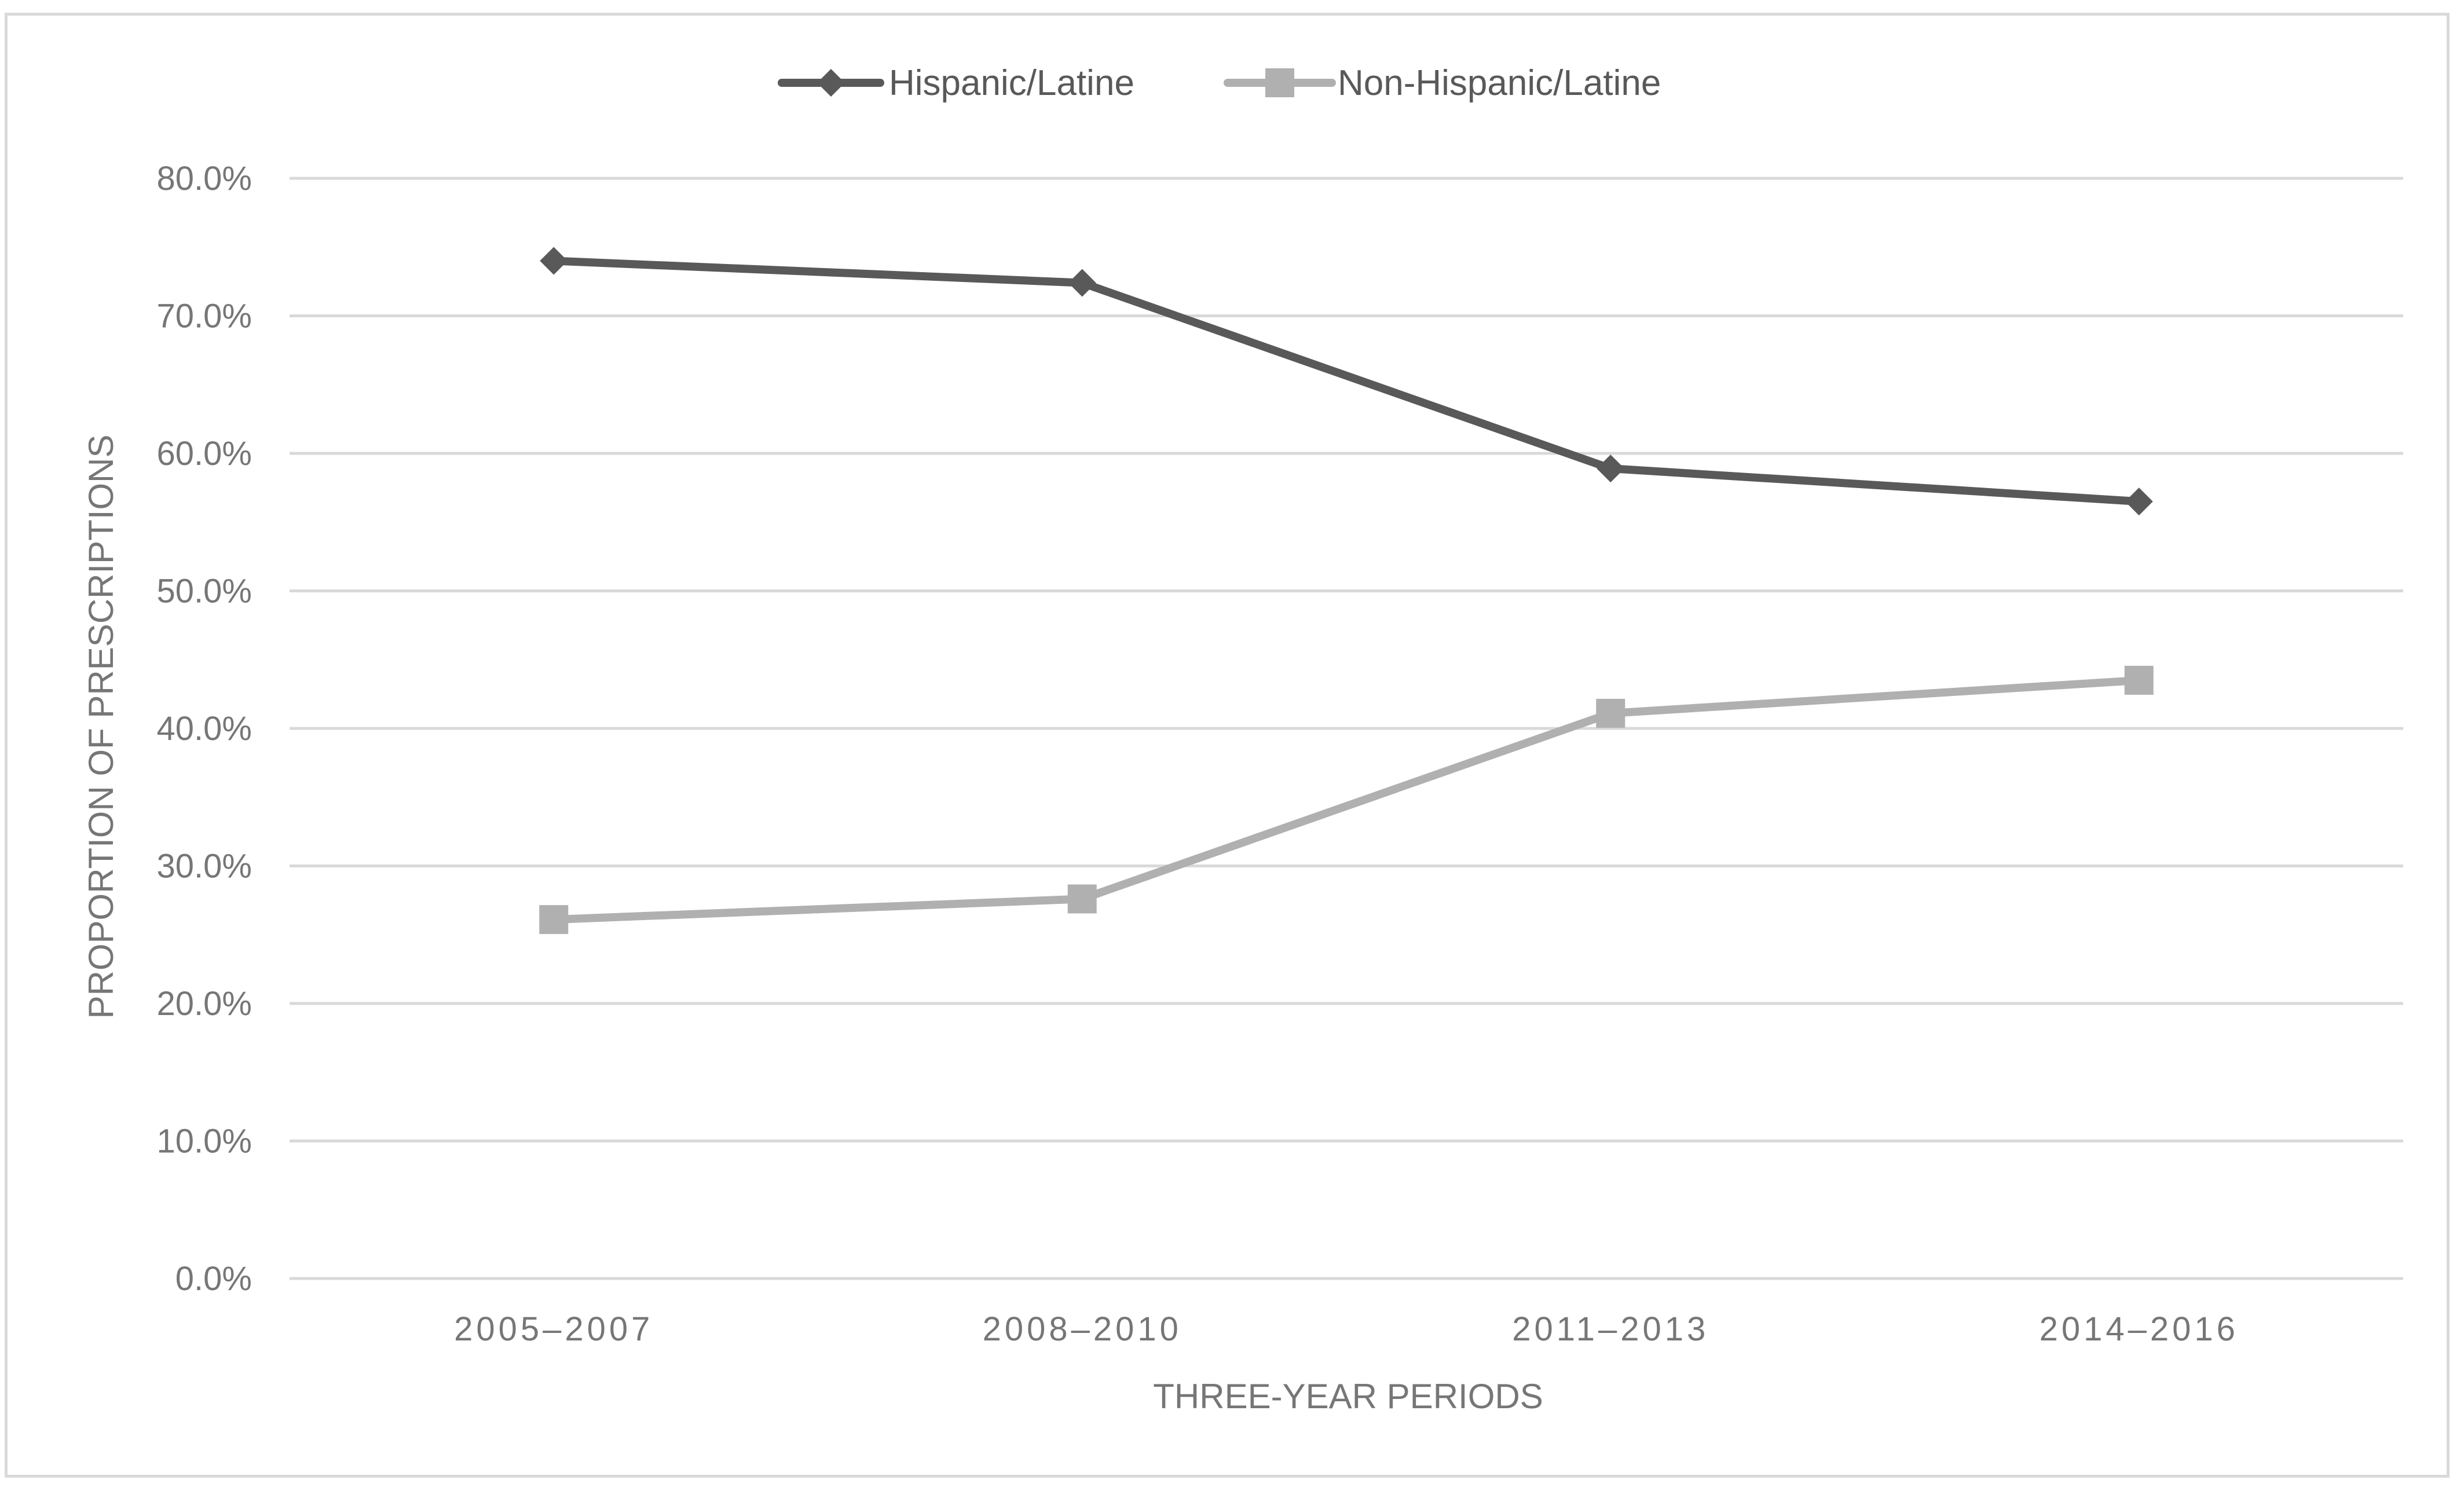 This screenshot has width=2464, height=1491. Describe the element at coordinates (2139, 1329) in the screenshot. I see `x-tick-label: 2014–2016` at that location.